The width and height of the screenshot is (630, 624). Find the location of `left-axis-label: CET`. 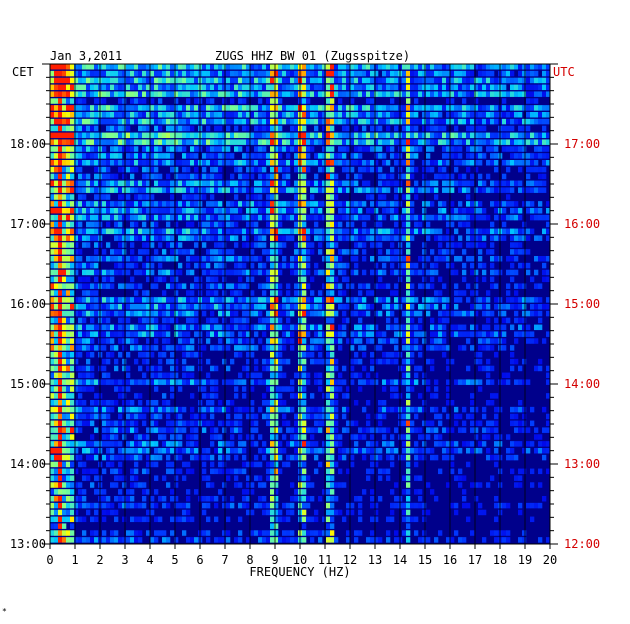

left-axis-label: CET is located at coordinates (23, 72).